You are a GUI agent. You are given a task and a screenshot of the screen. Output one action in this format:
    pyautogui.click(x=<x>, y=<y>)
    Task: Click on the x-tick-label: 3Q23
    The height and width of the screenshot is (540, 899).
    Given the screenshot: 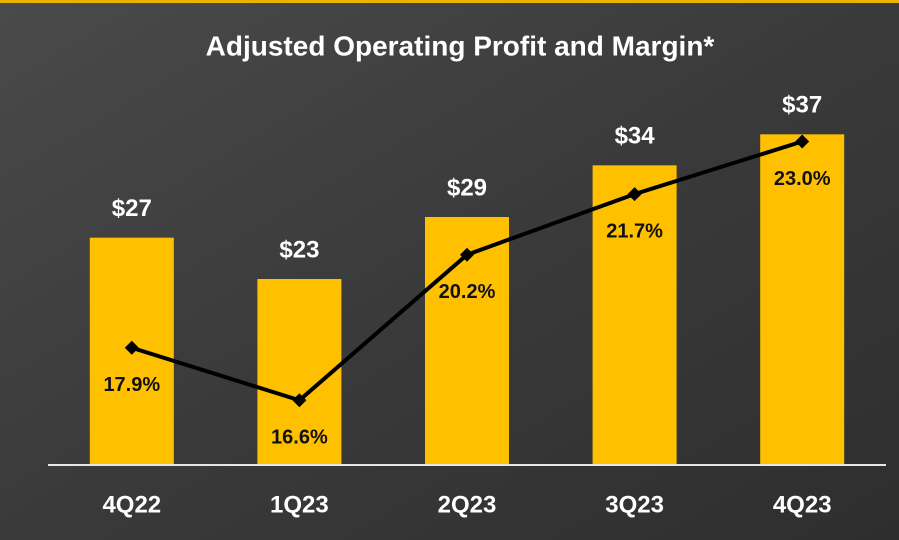 What is the action you would take?
    pyautogui.click(x=634, y=504)
    